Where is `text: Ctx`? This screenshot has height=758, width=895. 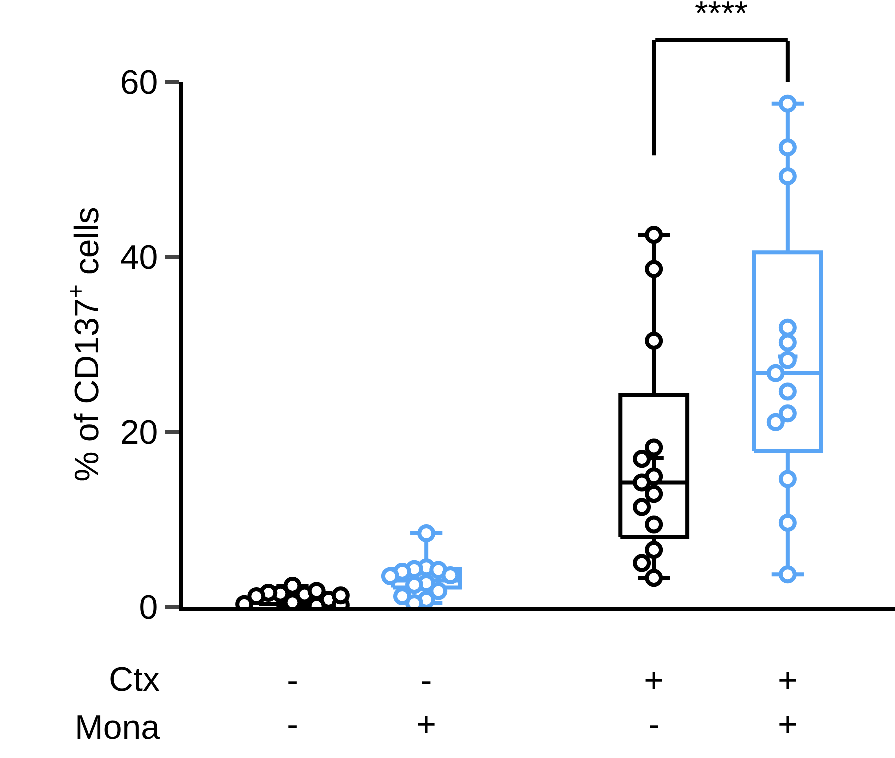 text: Ctx is located at coordinates (134, 680).